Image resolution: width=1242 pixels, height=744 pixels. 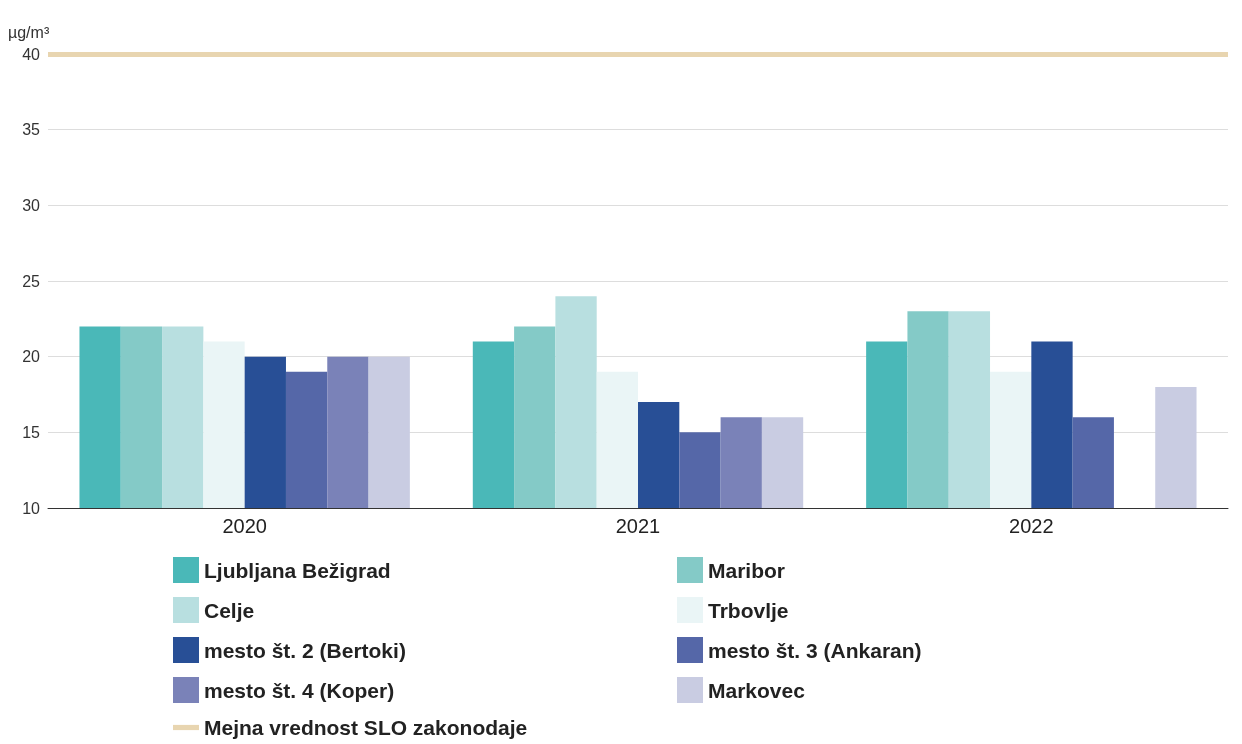 I want to click on legend-label: mesto št. 4 (Koper), so click(x=299, y=690).